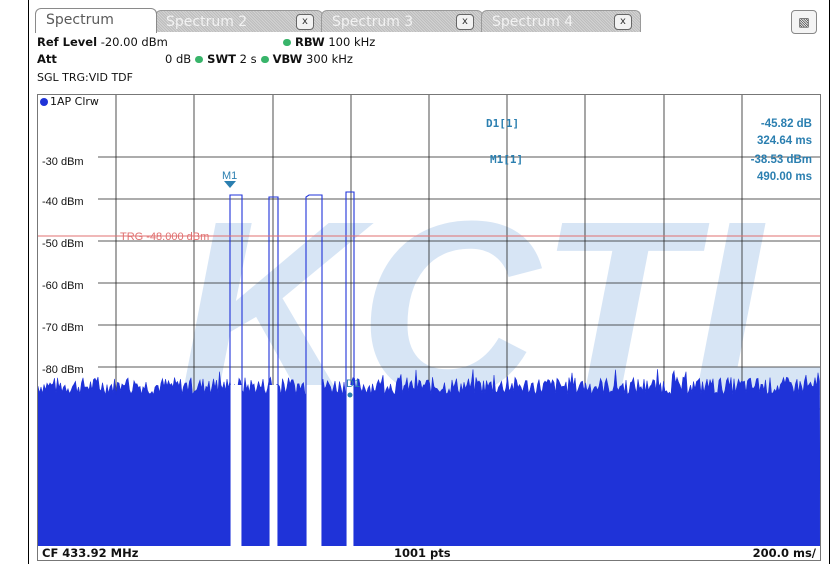 This screenshot has height=564, width=836. Describe the element at coordinates (207, 22) in the screenshot. I see `tab-label: Spectrum 2` at that location.